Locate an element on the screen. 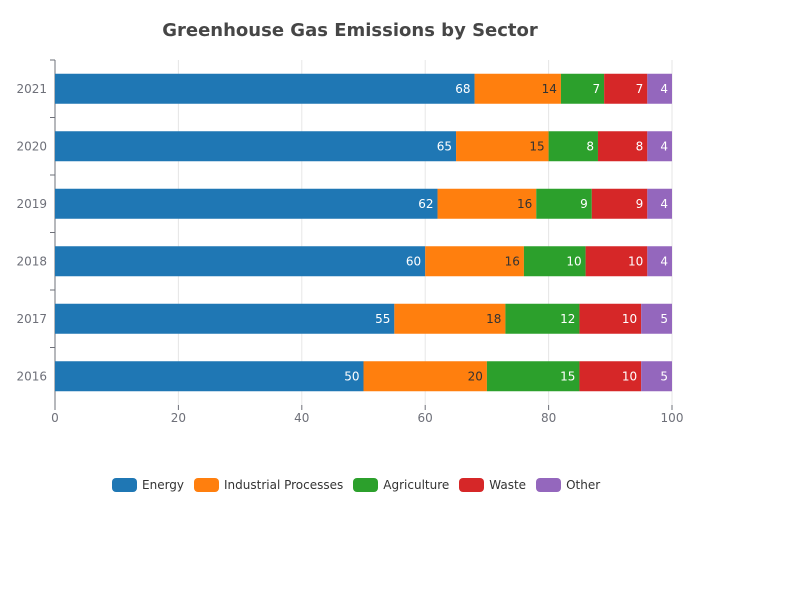  data-label: 20 is located at coordinates (475, 376).